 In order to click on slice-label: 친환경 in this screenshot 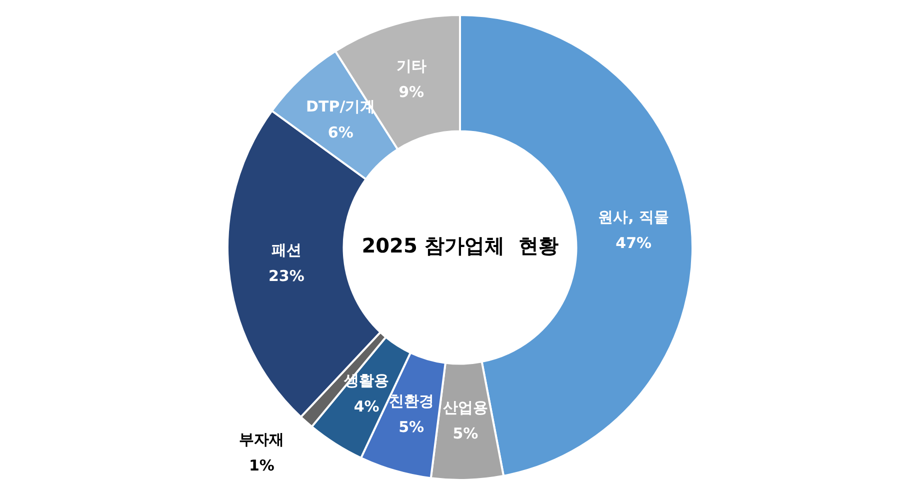, I will do `click(411, 401)`.